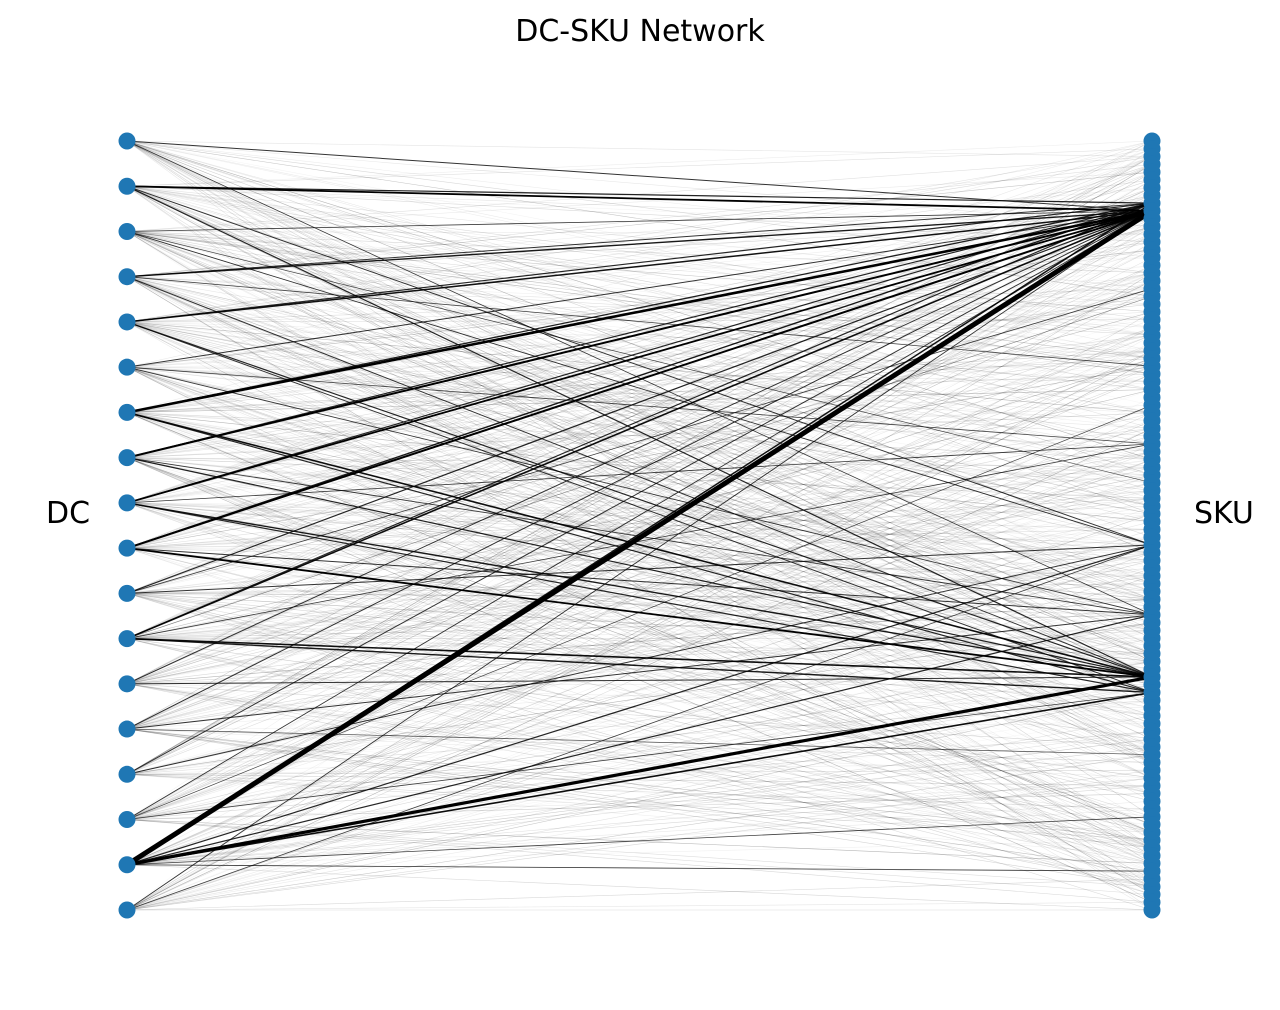 This screenshot has height=1010, width=1280. I want to click on sku-group-label: SKU, so click(1224, 513).